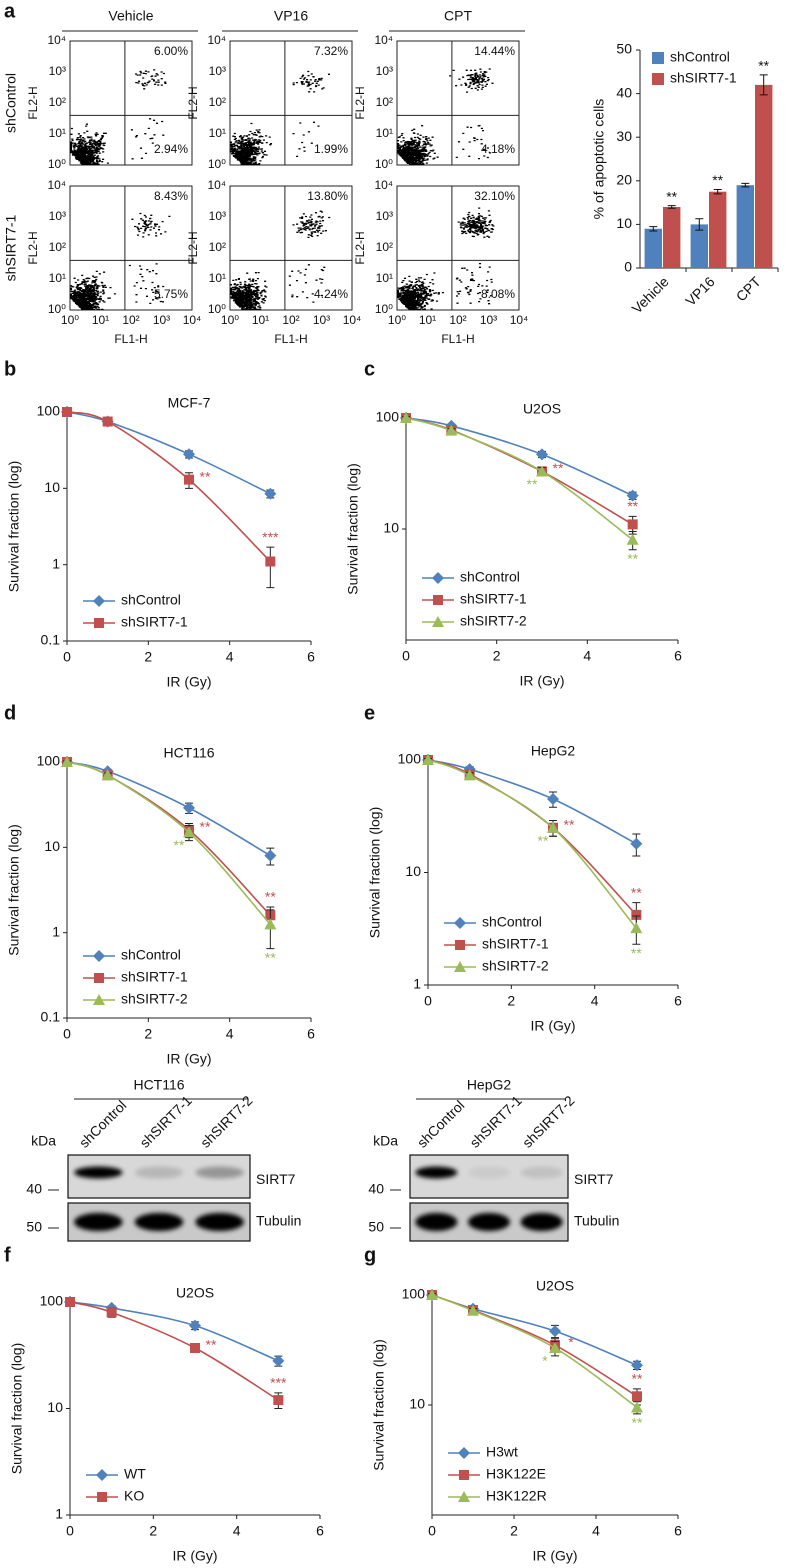 The height and width of the screenshot is (1568, 788). Describe the element at coordinates (493, 621) in the screenshot. I see `legend-label: shSIRT7-2` at that location.